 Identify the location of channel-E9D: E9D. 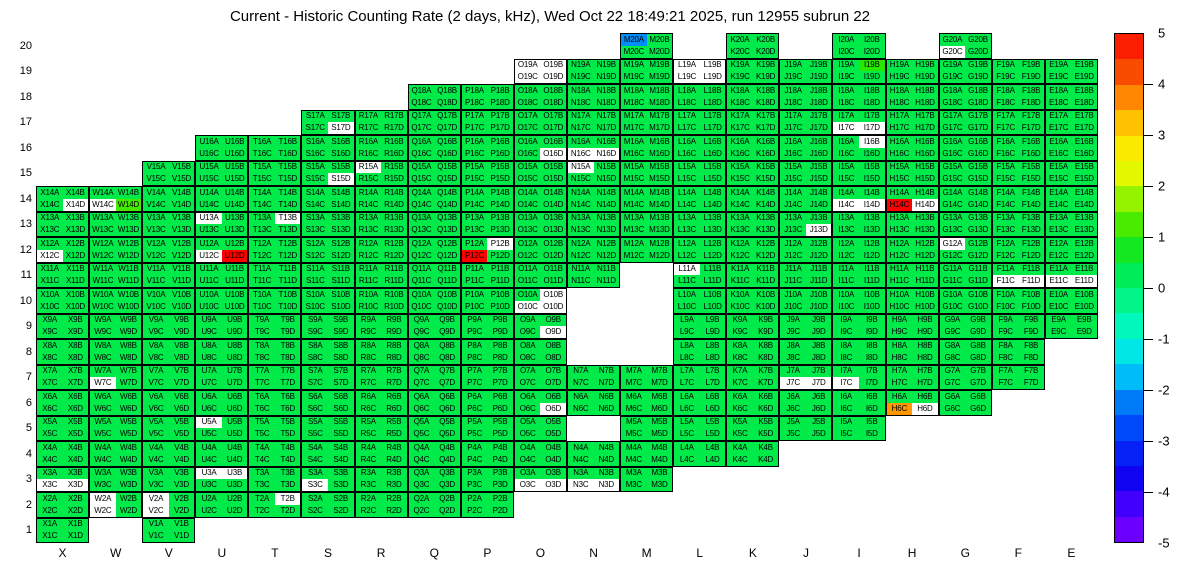
(1084, 332).